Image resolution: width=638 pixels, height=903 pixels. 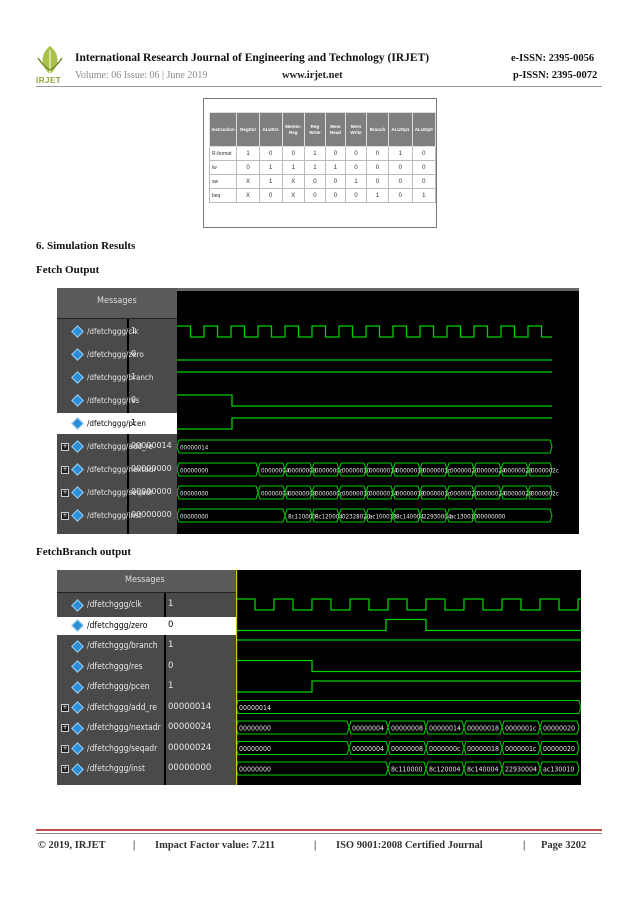 What do you see at coordinates (302, 517) in the screenshot?
I see `inst-value: 8c110000` at bounding box center [302, 517].